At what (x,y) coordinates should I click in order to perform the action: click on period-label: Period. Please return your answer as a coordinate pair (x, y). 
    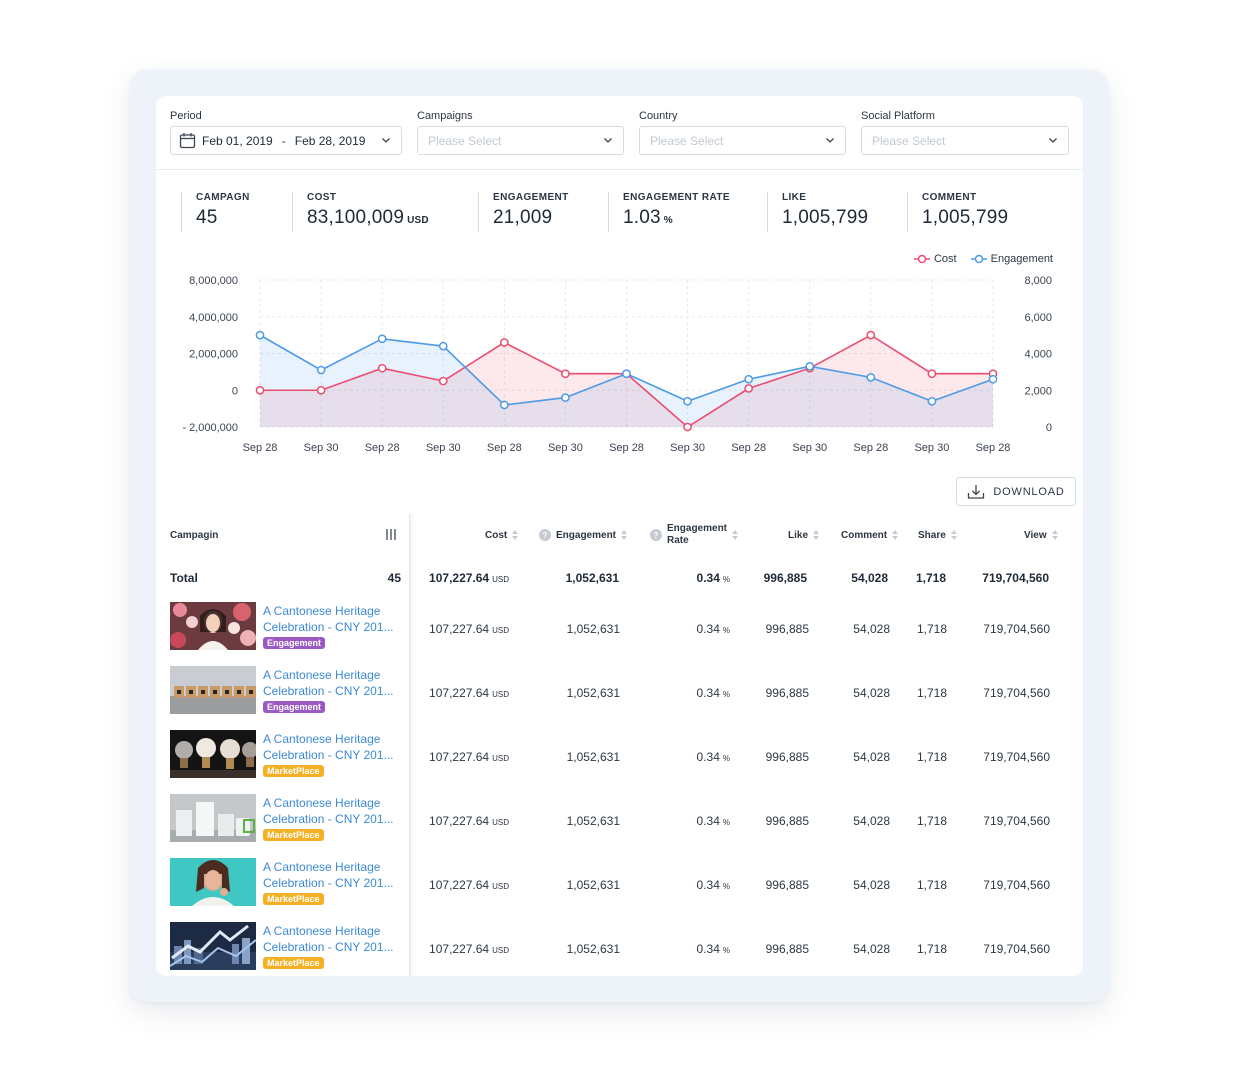
    Looking at the image, I should click on (186, 116).